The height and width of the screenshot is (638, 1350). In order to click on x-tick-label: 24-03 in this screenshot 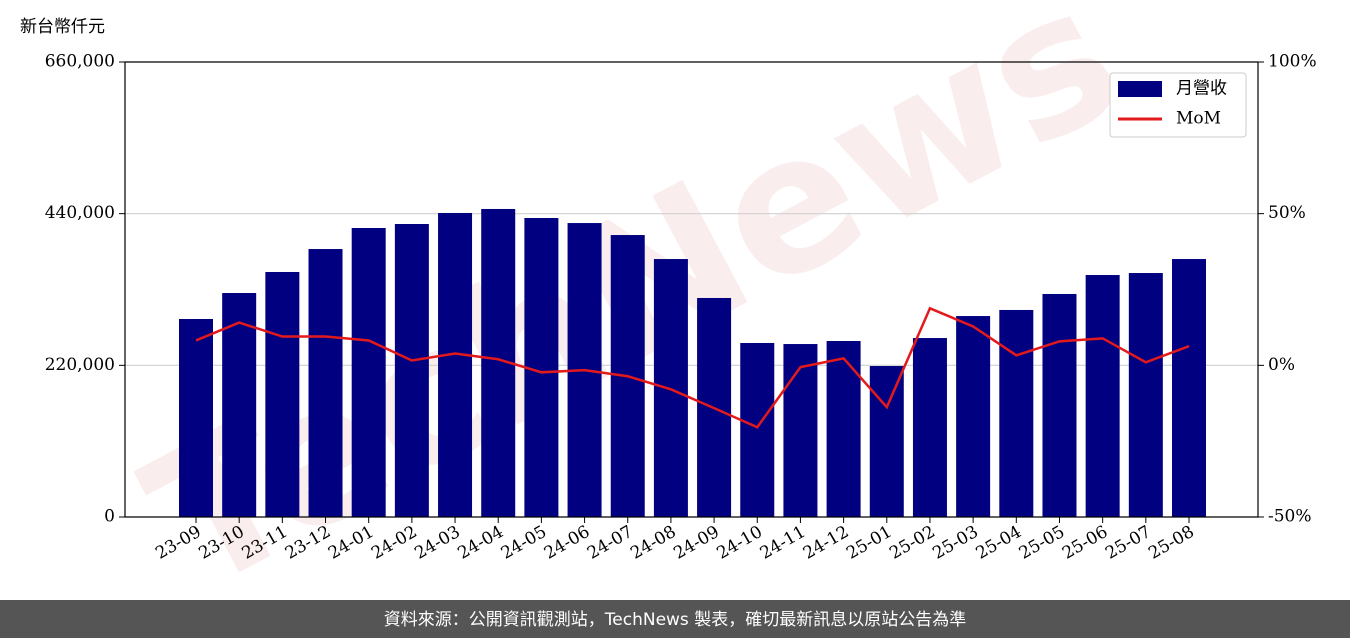, I will do `click(437, 543)`.